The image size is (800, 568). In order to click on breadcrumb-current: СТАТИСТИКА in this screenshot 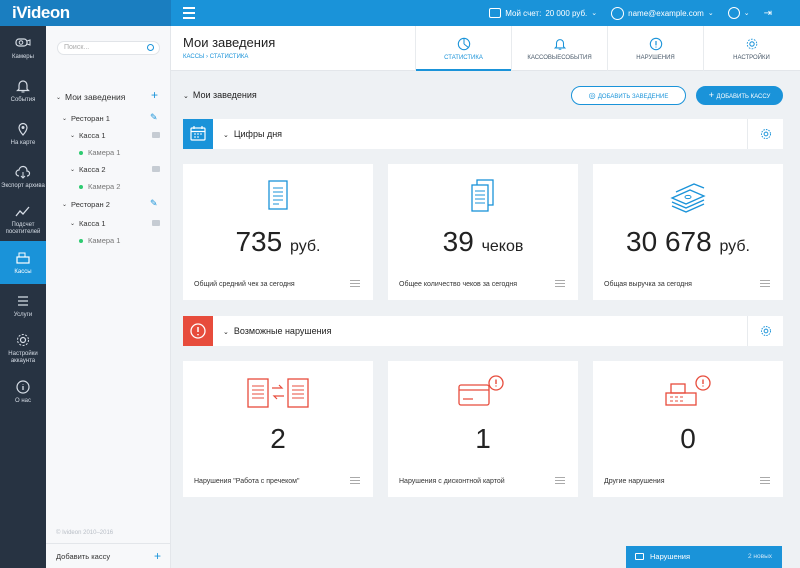, I will do `click(229, 57)`.